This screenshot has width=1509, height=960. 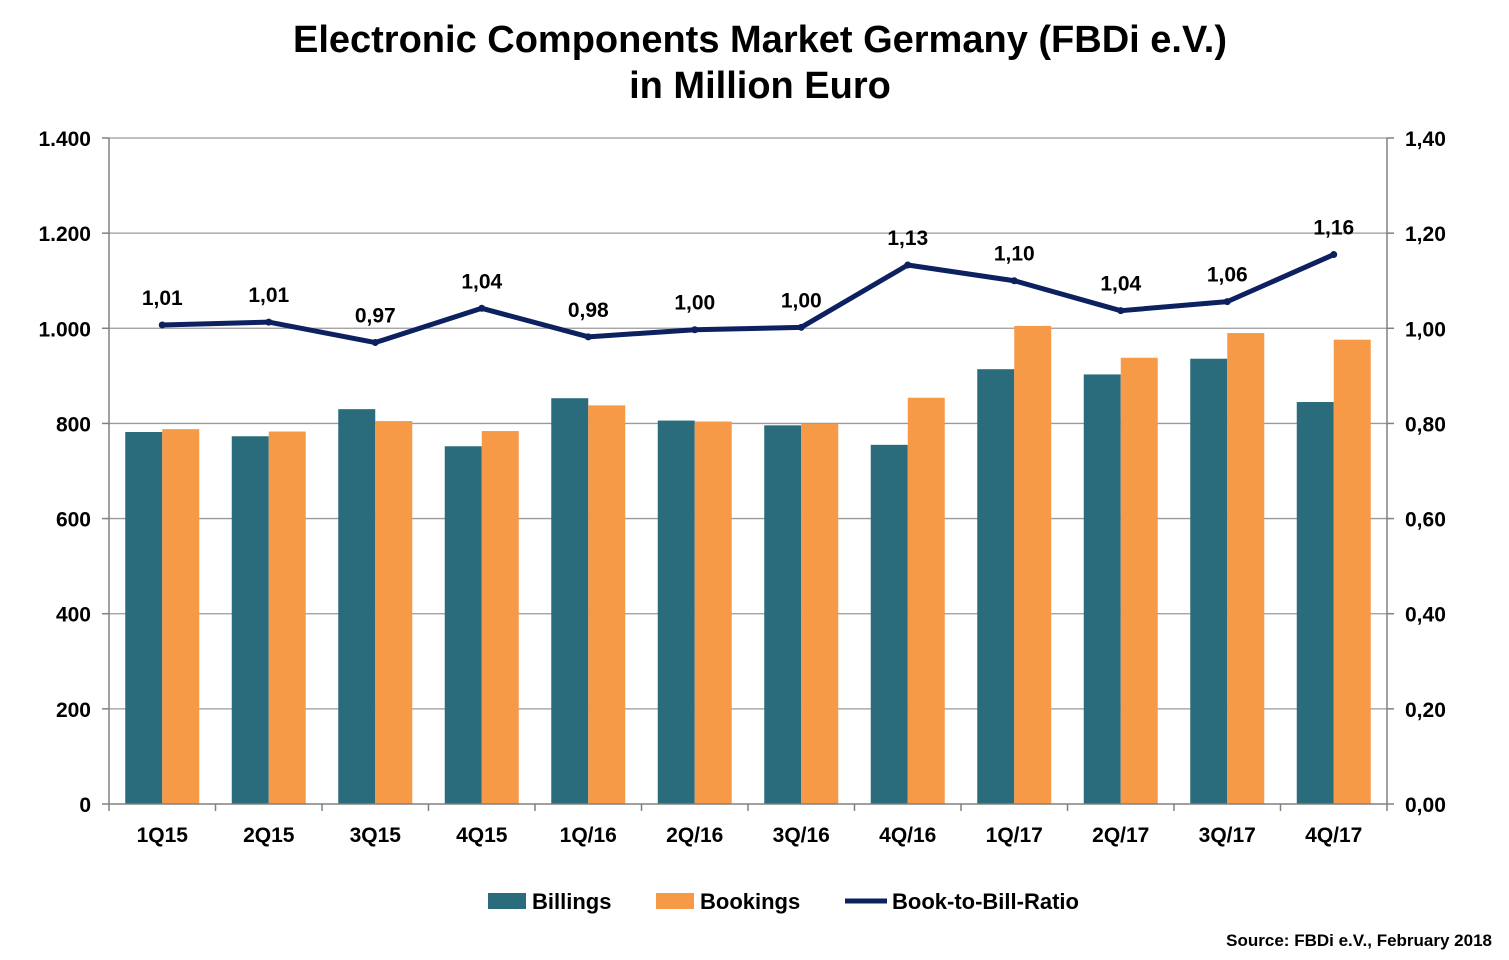 I want to click on ratio-data-label: 0,98, so click(x=588, y=310).